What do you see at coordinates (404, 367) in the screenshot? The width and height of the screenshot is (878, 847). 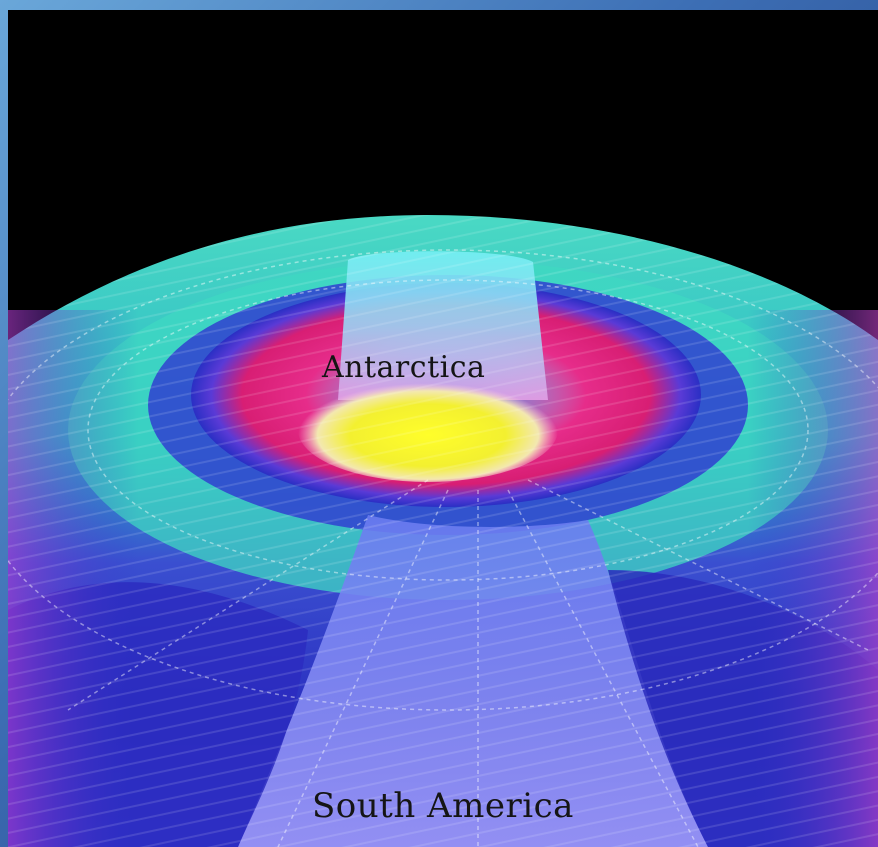 I see `antarctica-label: Antarctica` at bounding box center [404, 367].